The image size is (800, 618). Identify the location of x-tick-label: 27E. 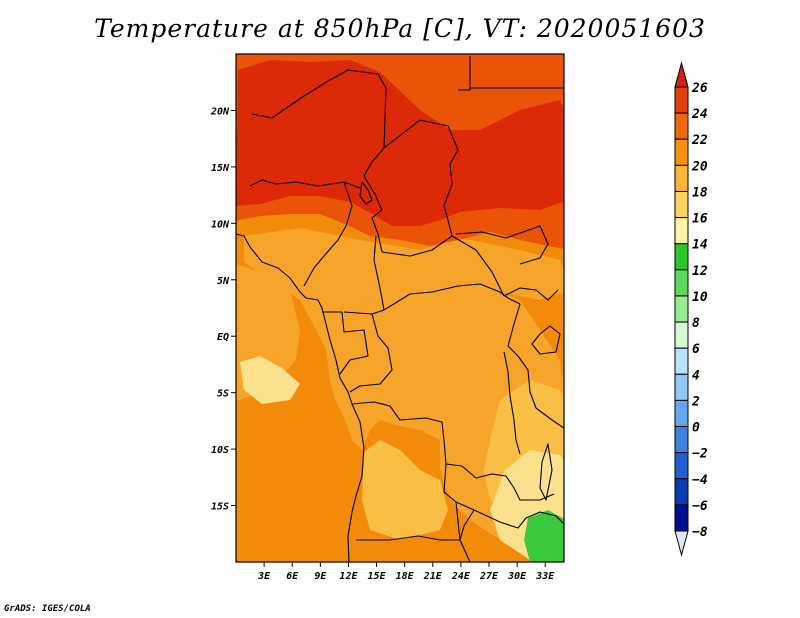
(489, 576).